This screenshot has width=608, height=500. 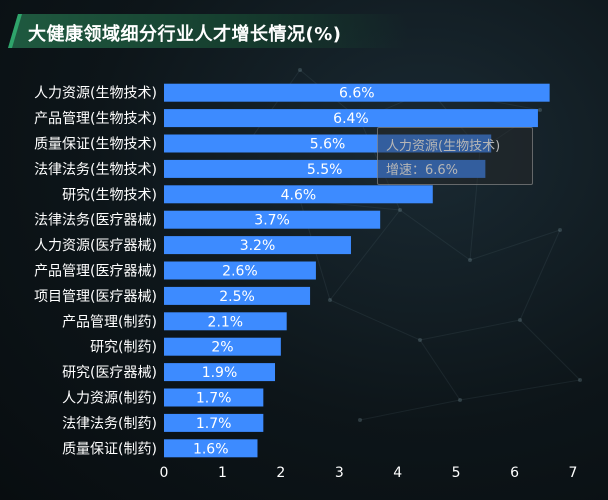 I want to click on category-label: 法律法务(医疗器械), so click(x=95, y=221).